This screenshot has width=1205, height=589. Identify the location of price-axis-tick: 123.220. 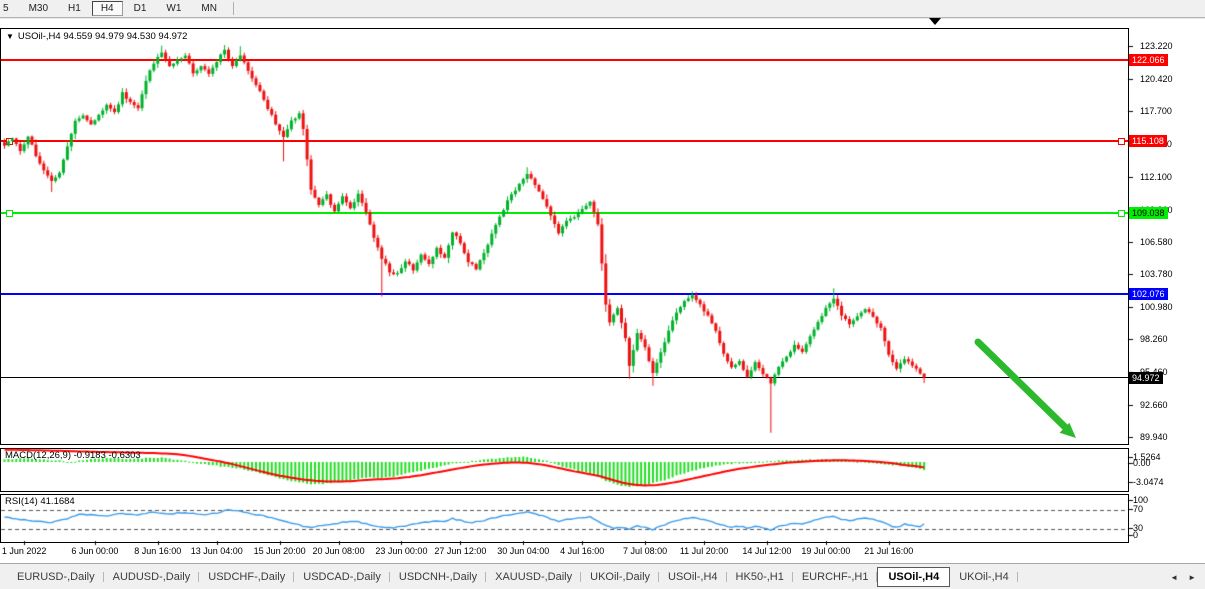
(1156, 46).